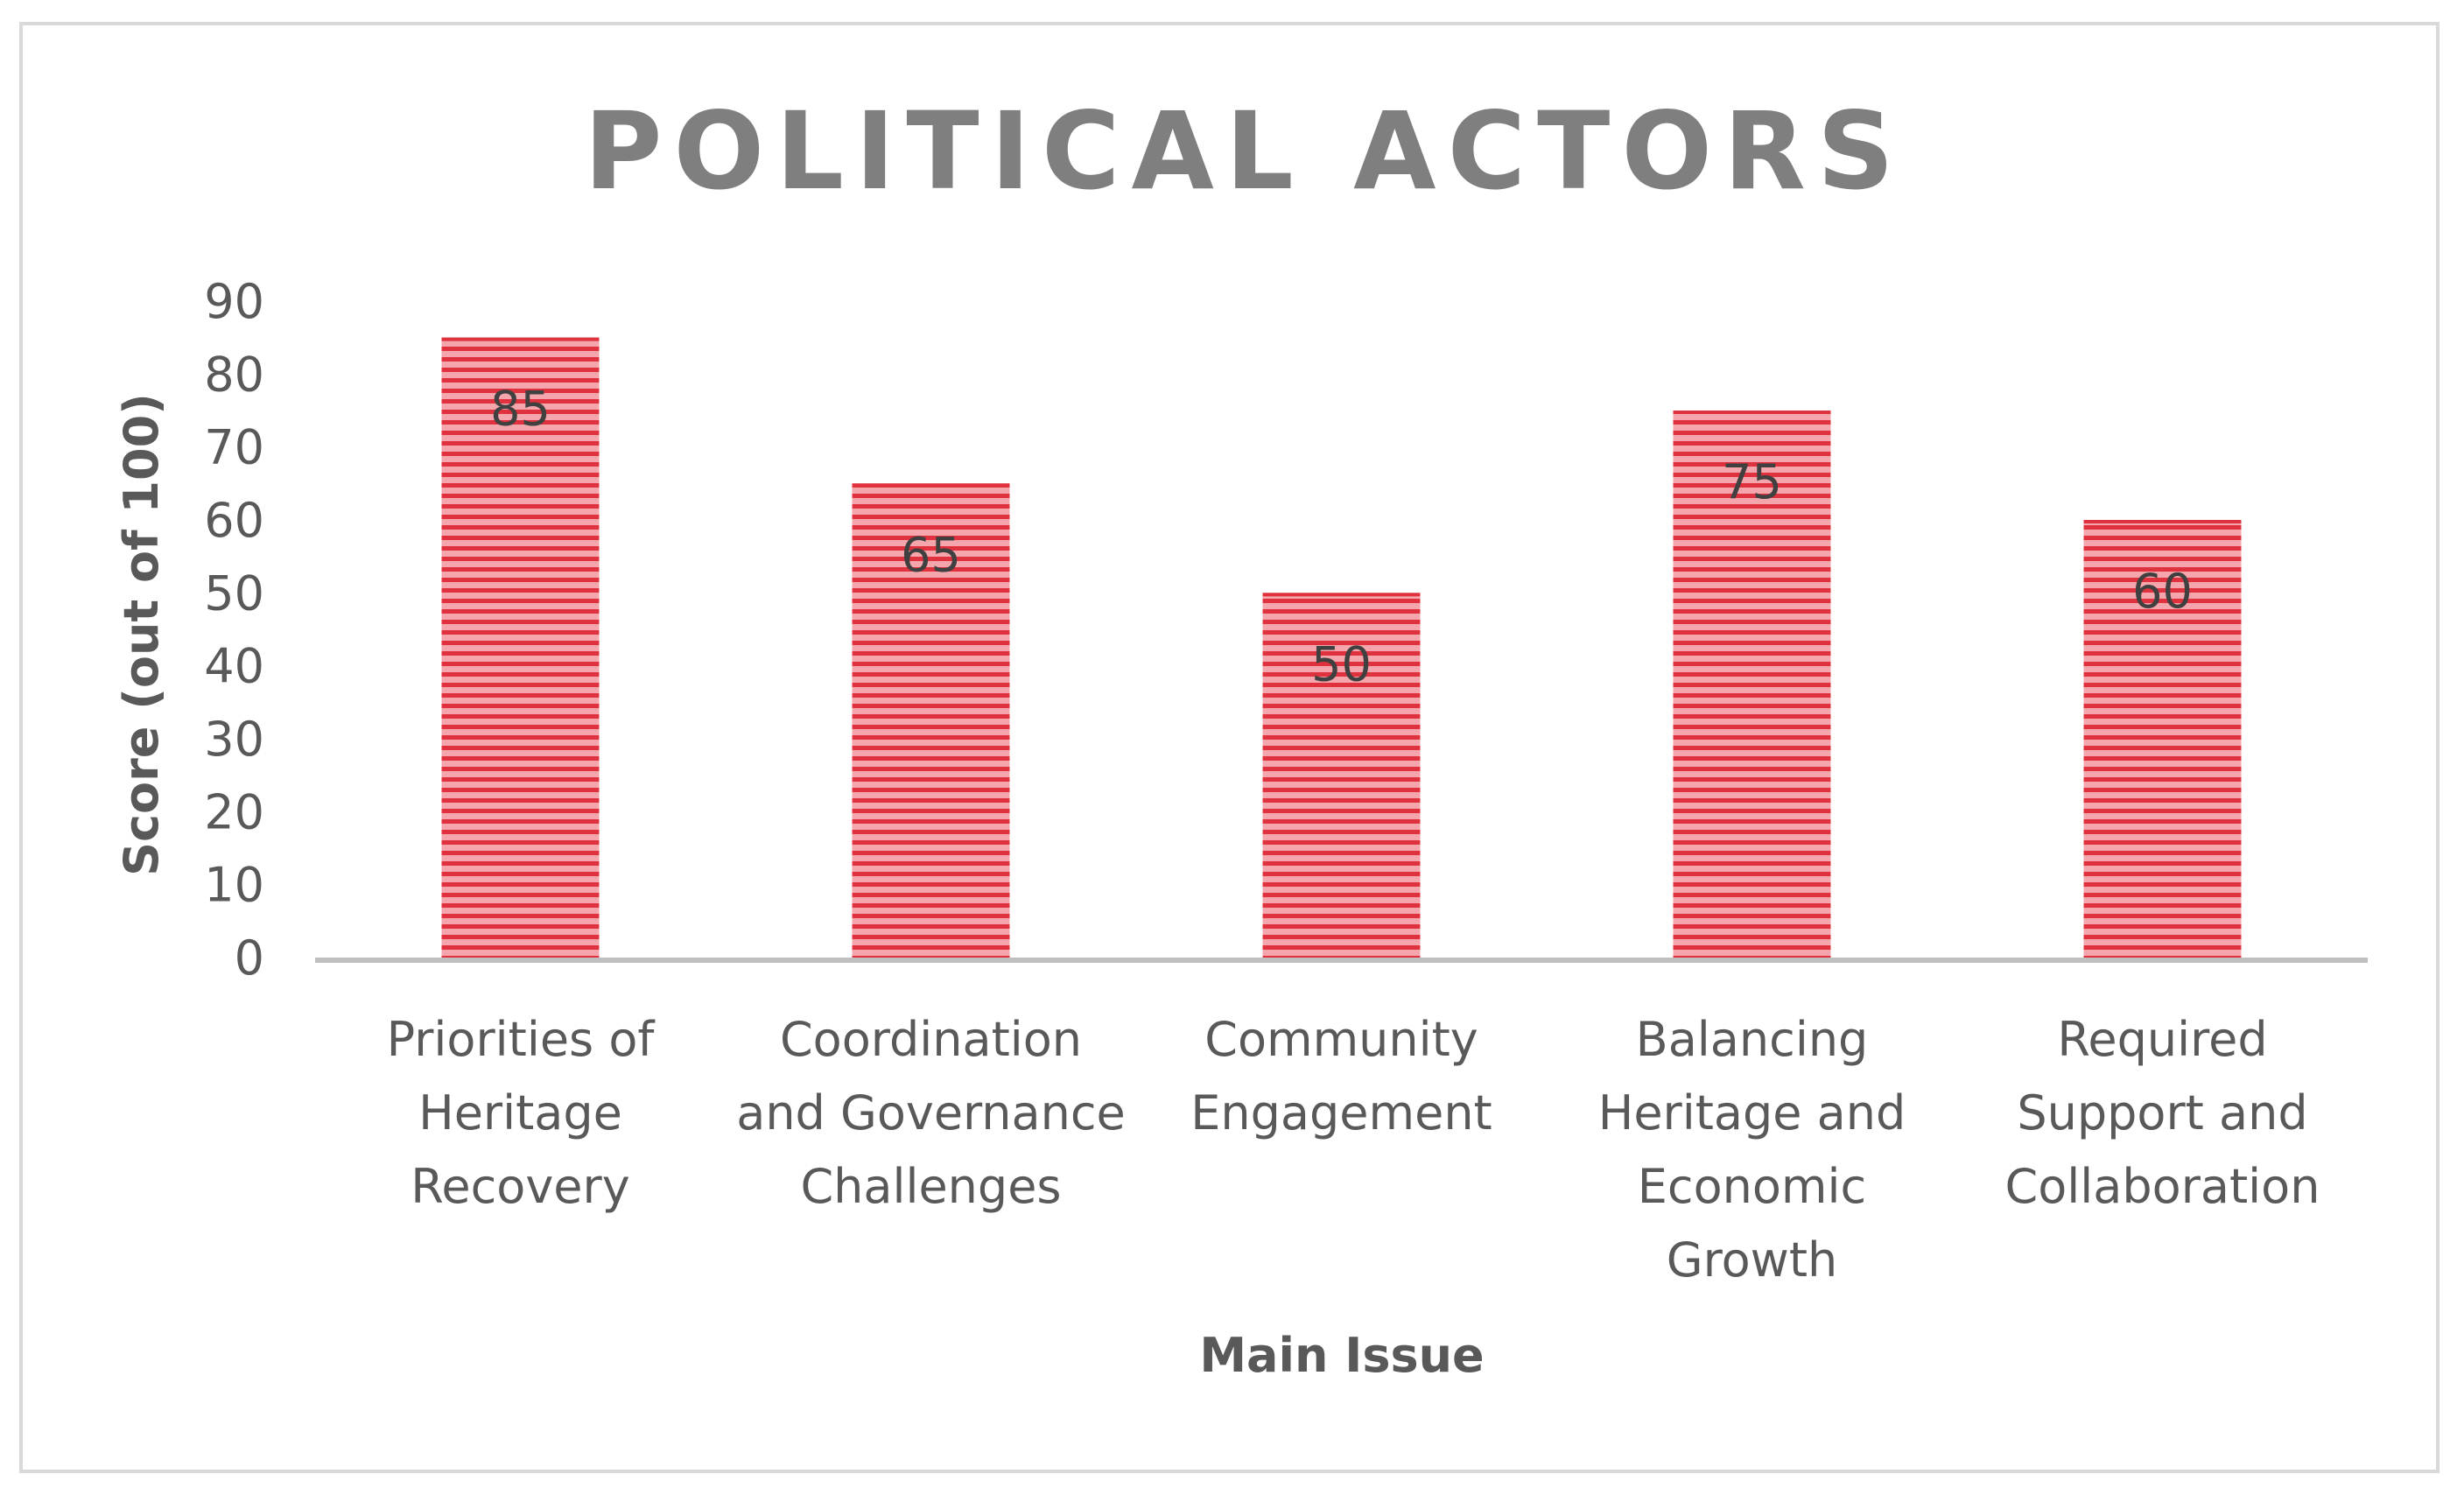 The height and width of the screenshot is (1502, 2464). Describe the element at coordinates (234, 520) in the screenshot. I see `y-tick-label: 60` at that location.